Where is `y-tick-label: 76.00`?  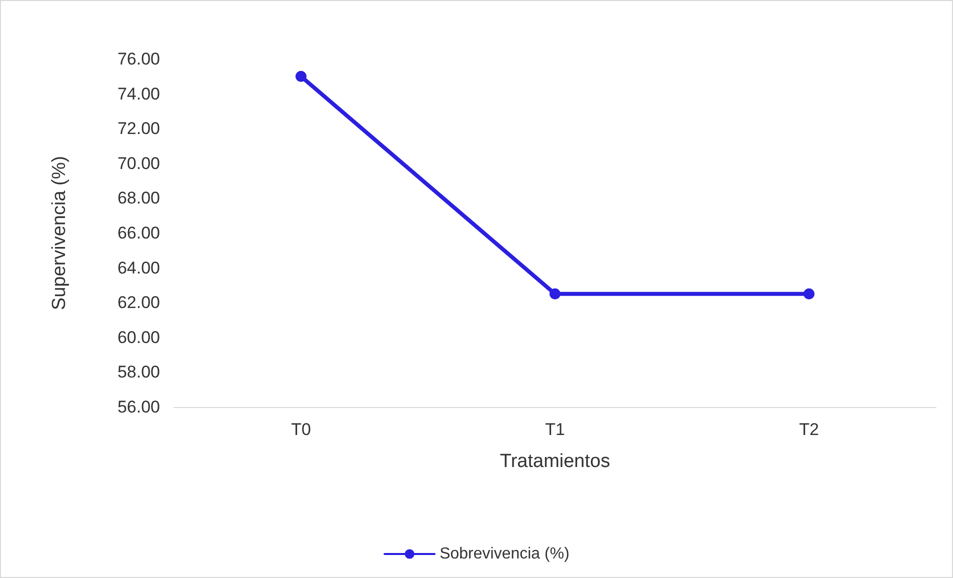 y-tick-label: 76.00 is located at coordinates (138, 59).